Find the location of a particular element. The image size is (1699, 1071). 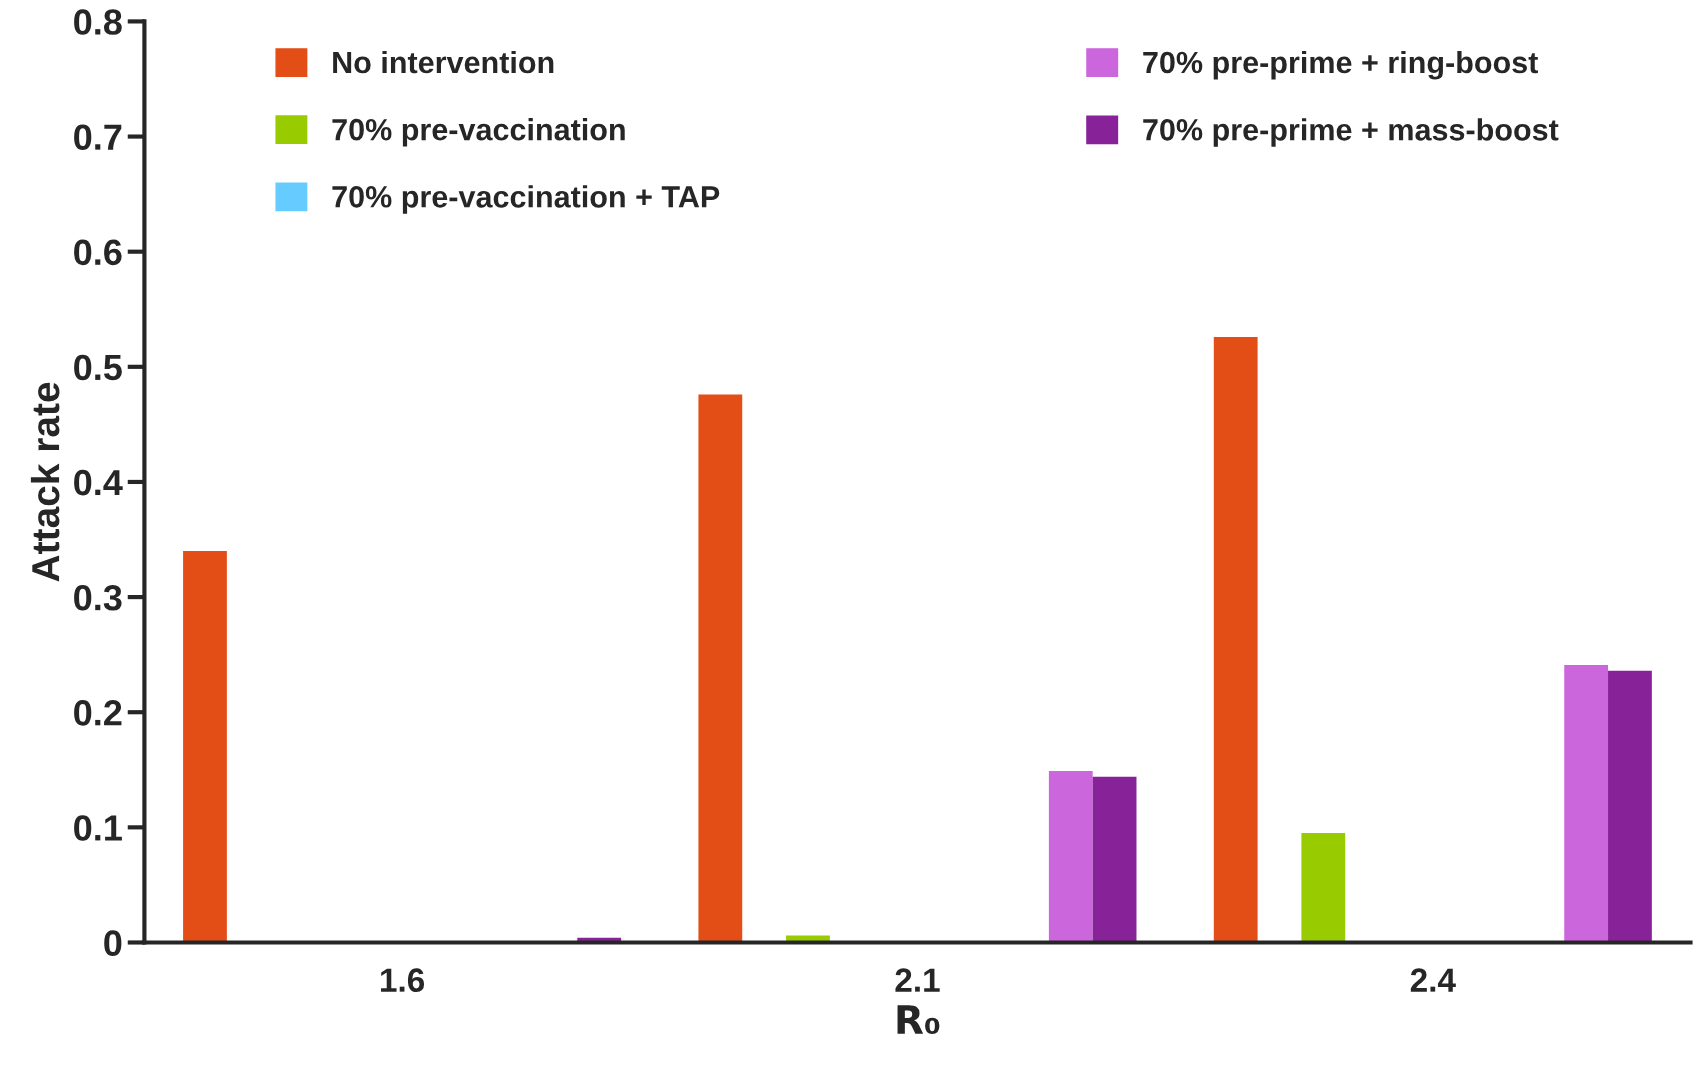

y-tick-label: 0.1 is located at coordinates (98, 828).